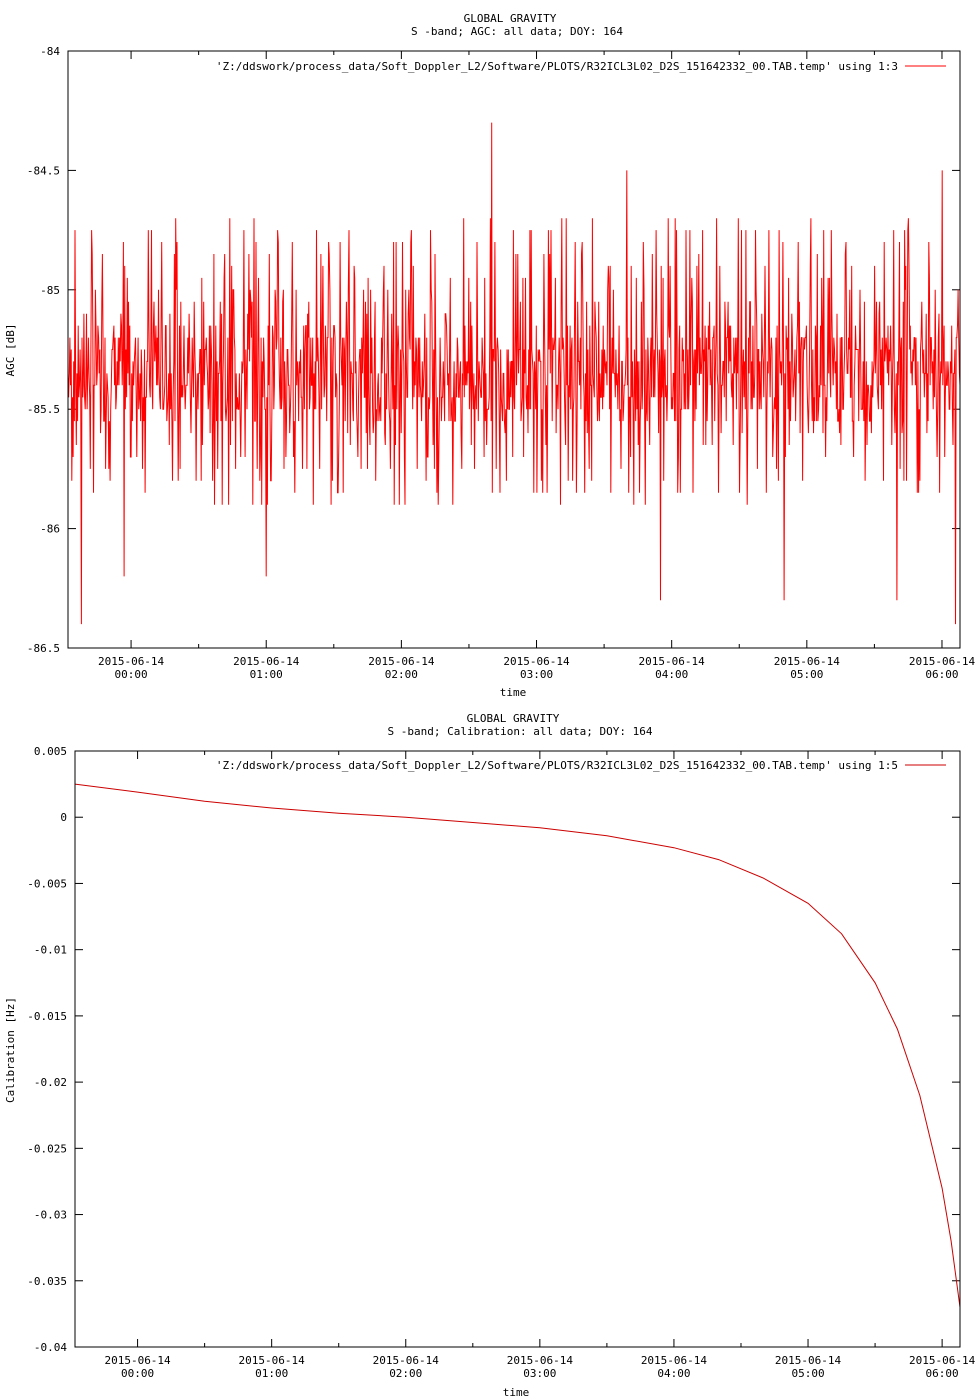 The width and height of the screenshot is (980, 1400). What do you see at coordinates (10, 350) in the screenshot?
I see `y-axis-label: AGC [dB]` at bounding box center [10, 350].